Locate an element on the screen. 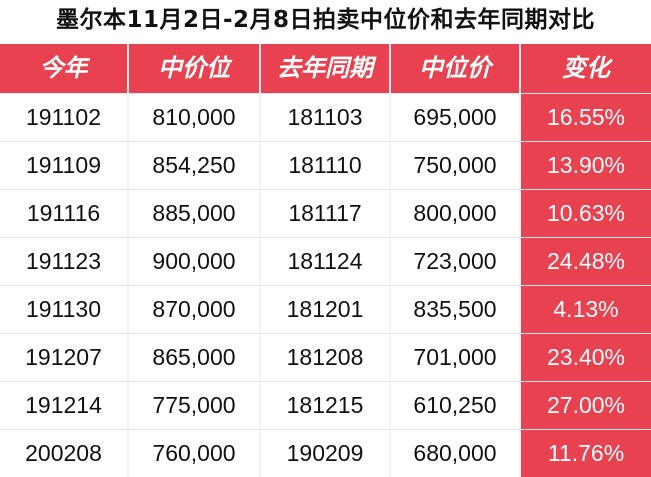 The width and height of the screenshot is (651, 477). last-year-date-cell: 181208 is located at coordinates (325, 357).